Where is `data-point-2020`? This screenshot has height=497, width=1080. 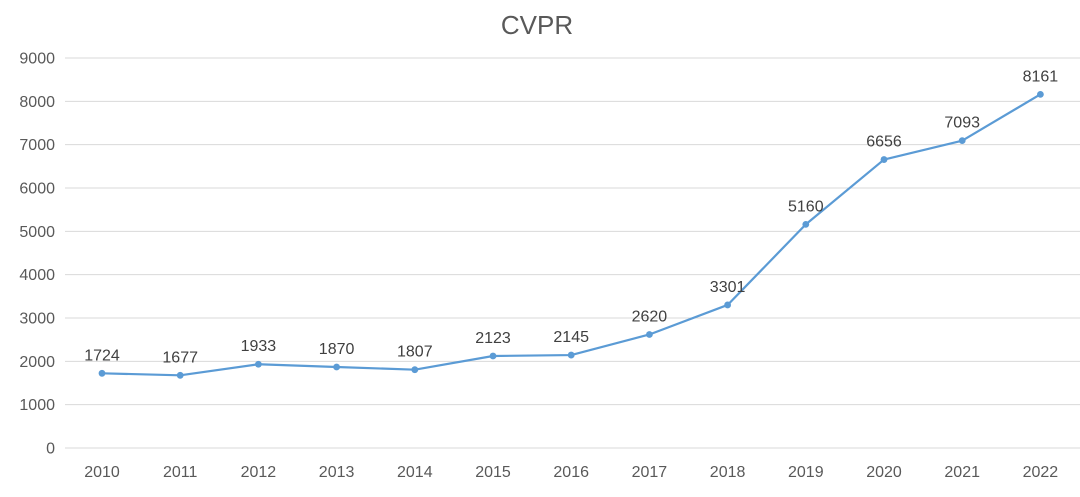
data-point-2020 is located at coordinates (884, 159).